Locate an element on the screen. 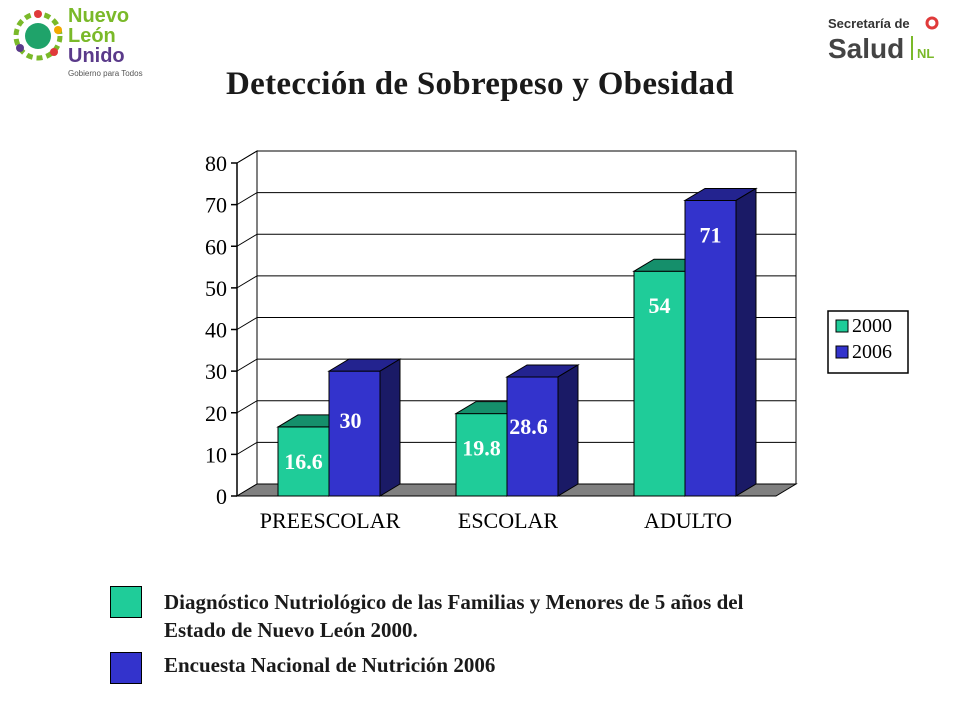 The width and height of the screenshot is (960, 720). y-tick-label: 80 is located at coordinates (216, 163).